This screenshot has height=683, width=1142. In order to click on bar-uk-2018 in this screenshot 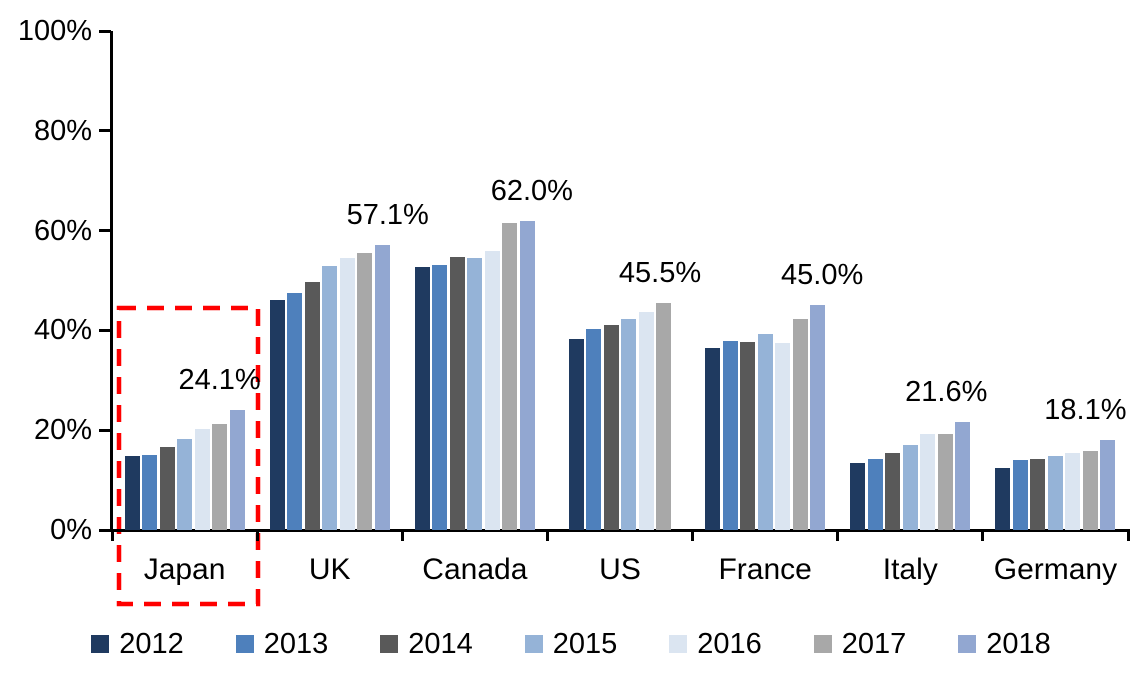, I will do `click(382, 387)`.